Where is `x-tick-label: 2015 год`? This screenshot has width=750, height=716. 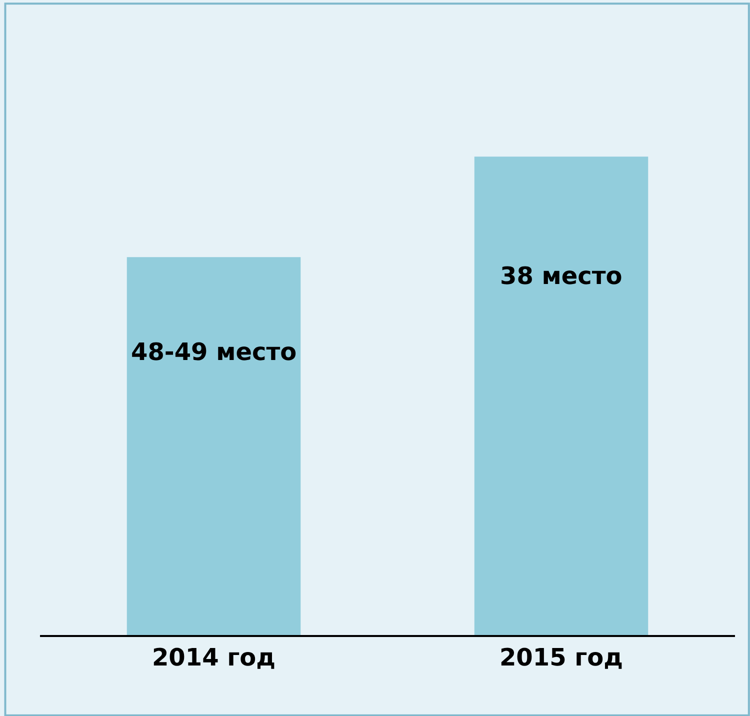 x-tick-label: 2015 год is located at coordinates (561, 658).